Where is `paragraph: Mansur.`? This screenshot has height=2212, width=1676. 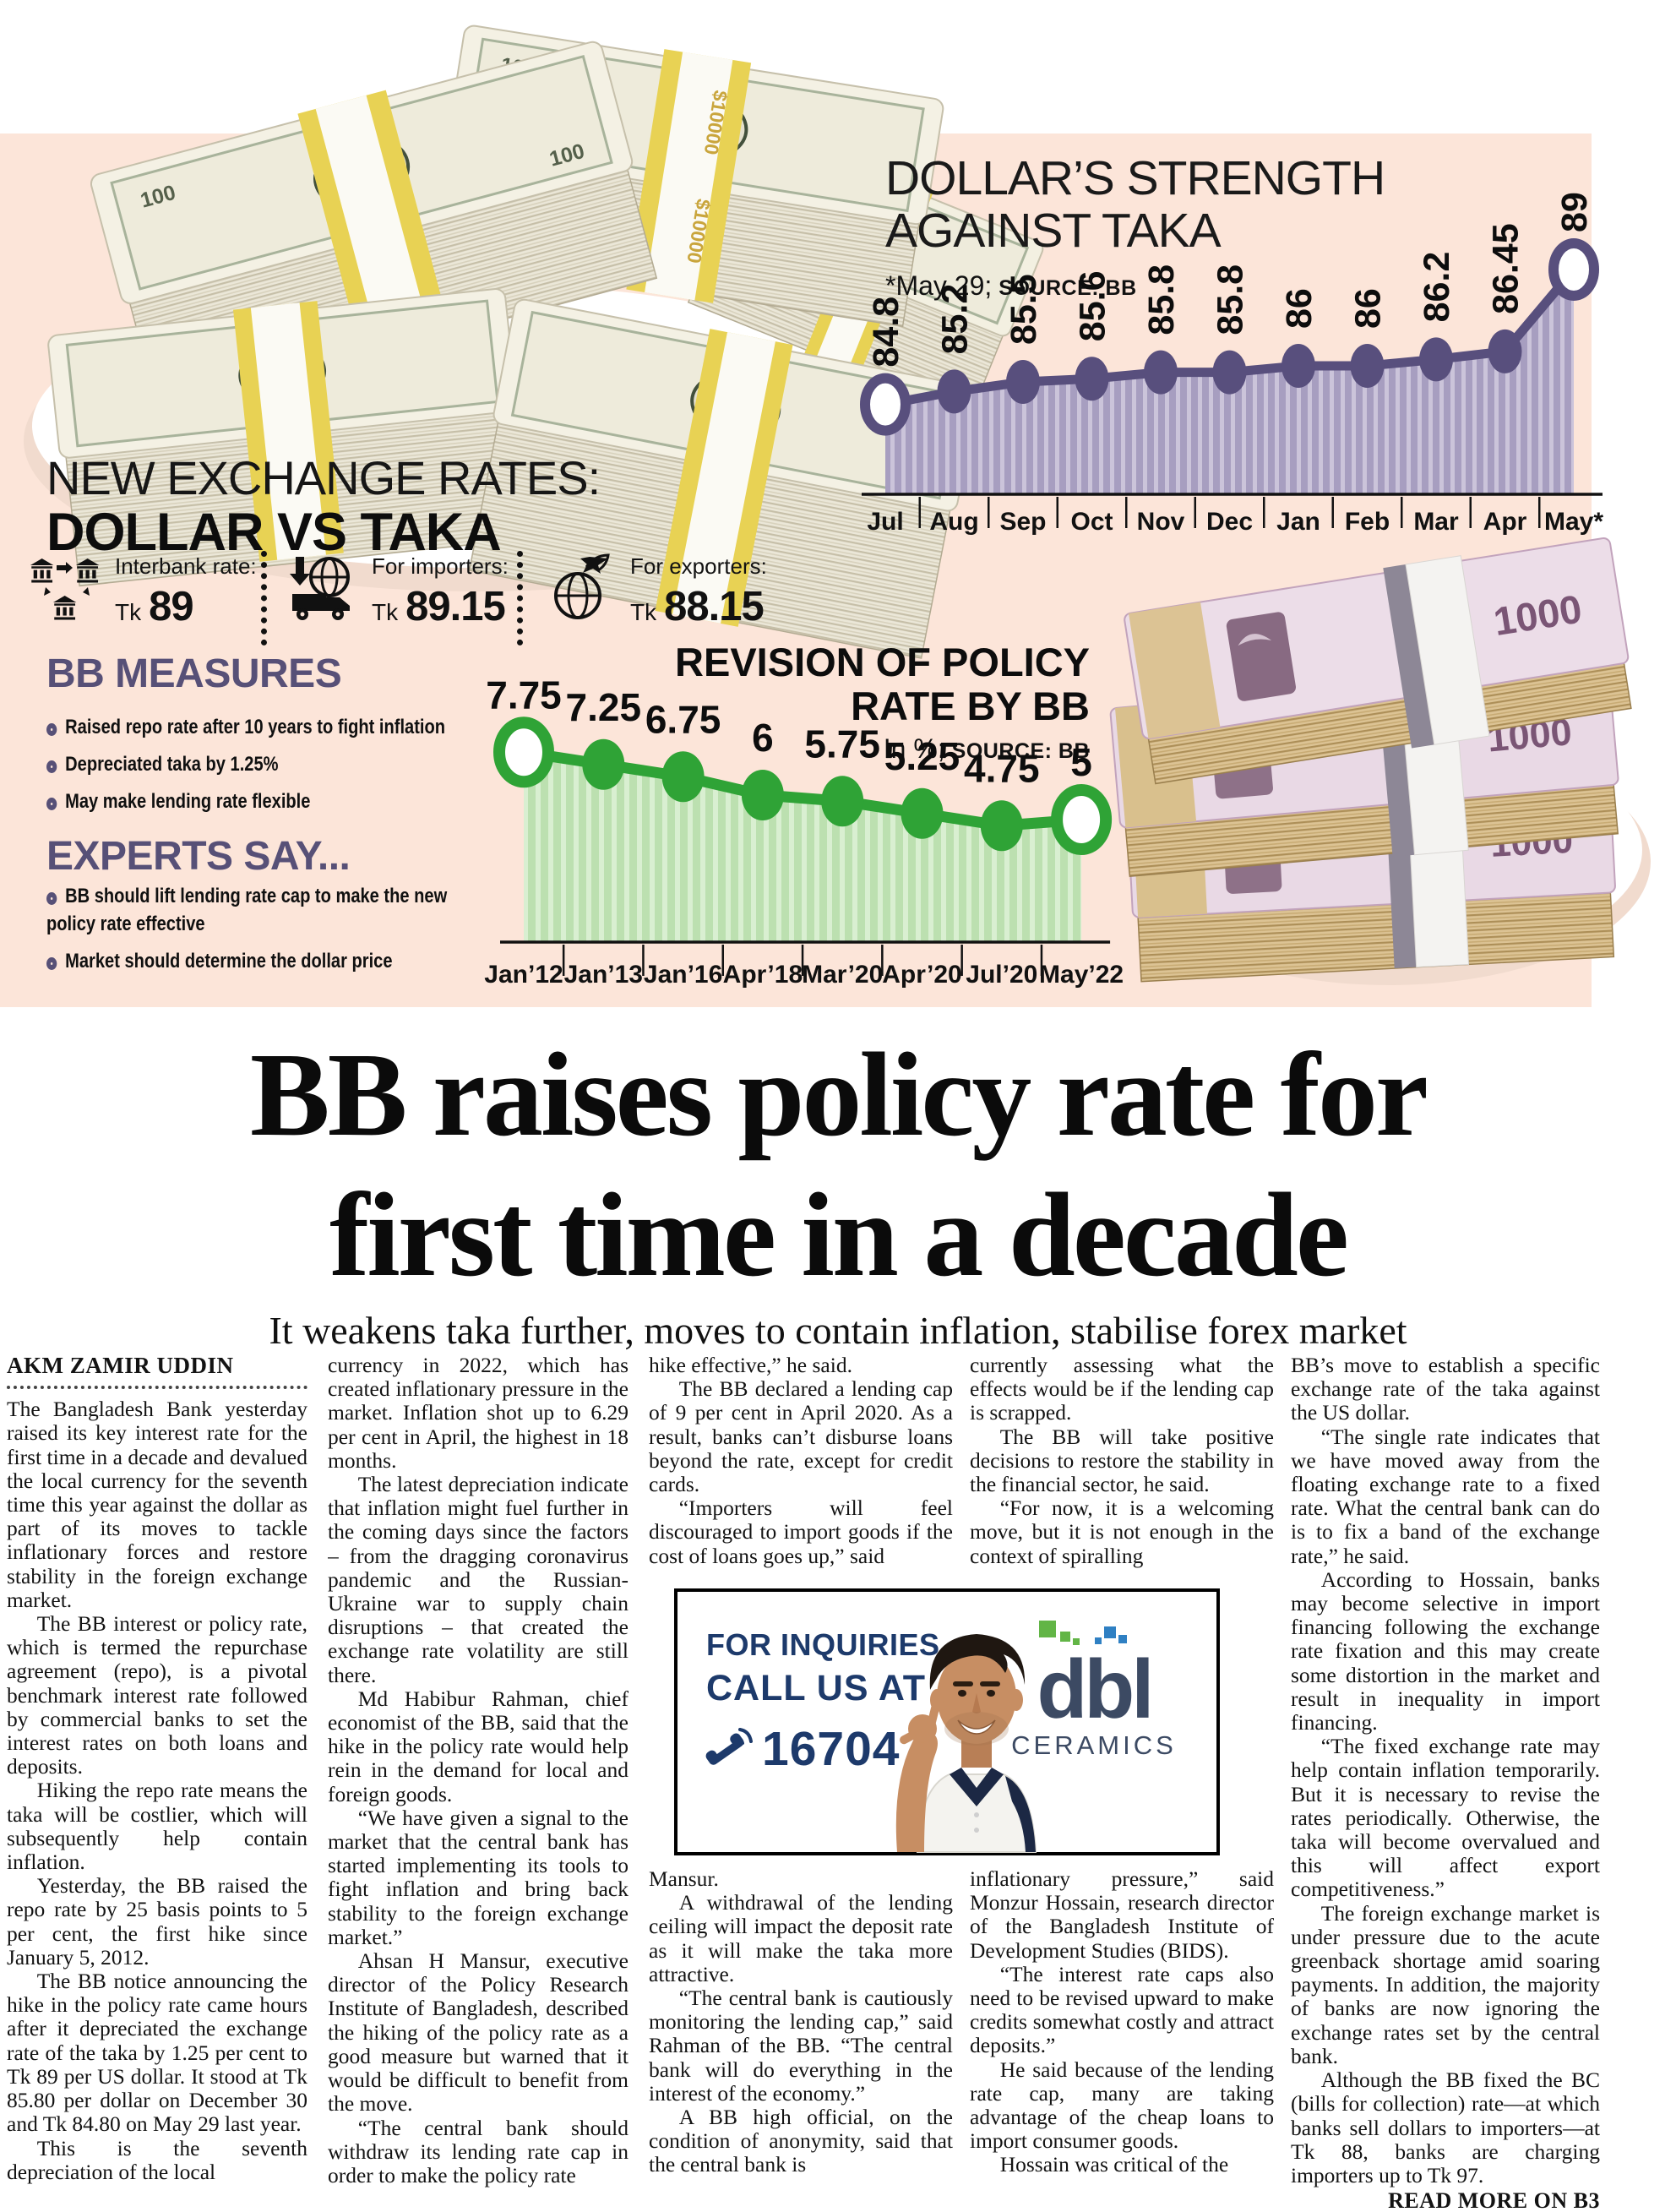
paragraph: Mansur. is located at coordinates (684, 1879).